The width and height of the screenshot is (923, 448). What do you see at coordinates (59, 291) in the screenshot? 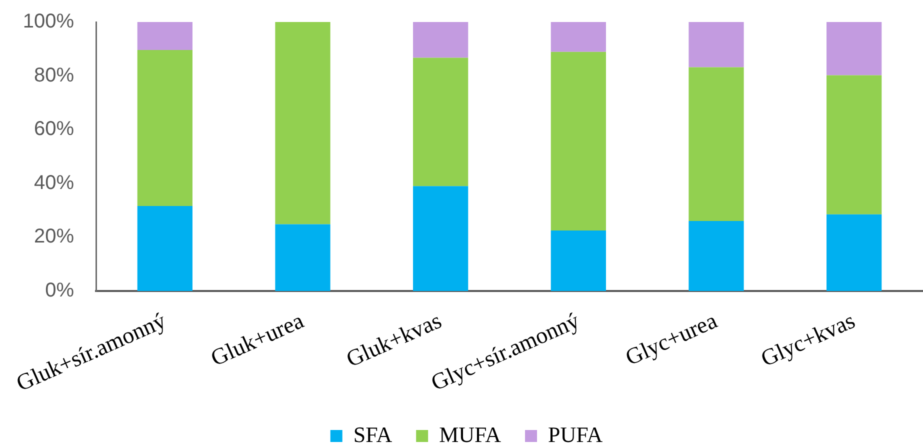
I see `y-tick-label: 0%` at bounding box center [59, 291].